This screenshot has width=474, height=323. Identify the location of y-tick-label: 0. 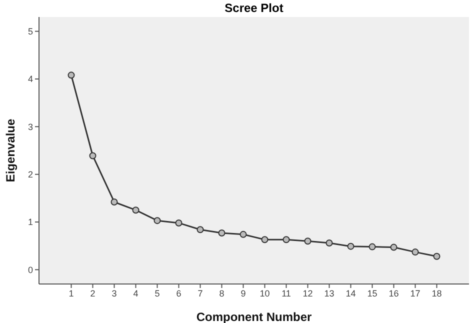
(30, 269).